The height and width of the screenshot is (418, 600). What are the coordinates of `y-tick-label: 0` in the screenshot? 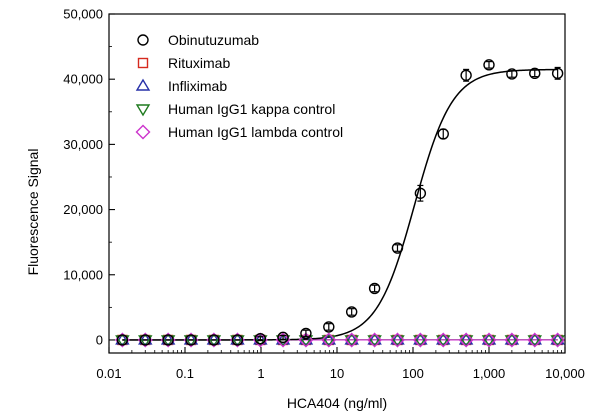 It's located at (99, 339).